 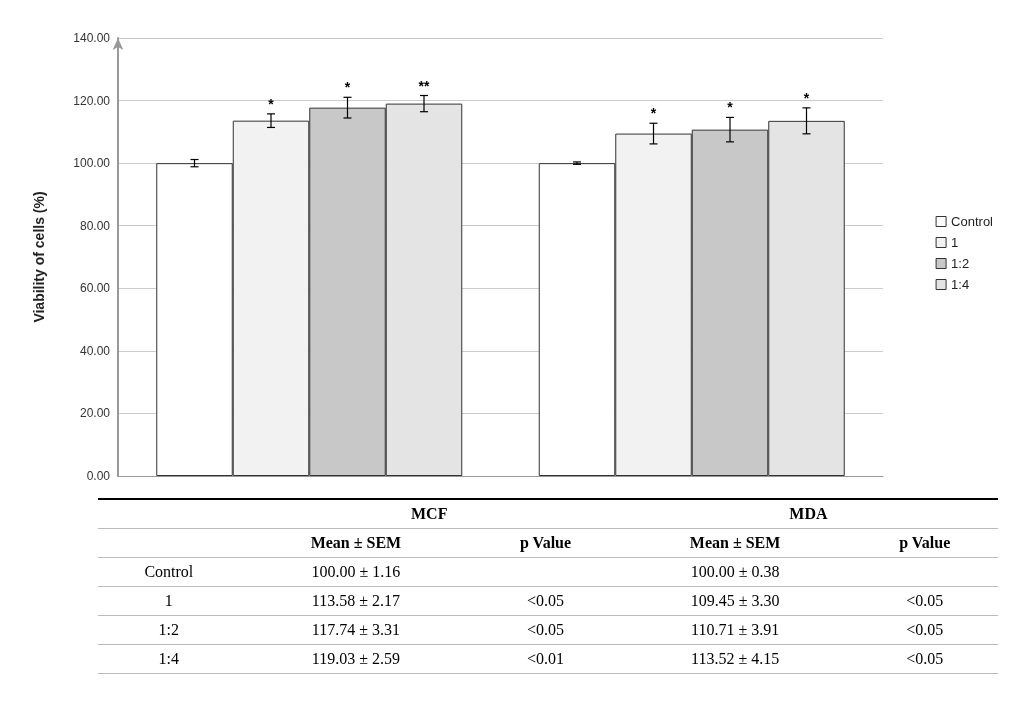 I want to click on text: <0.01, so click(x=546, y=658).